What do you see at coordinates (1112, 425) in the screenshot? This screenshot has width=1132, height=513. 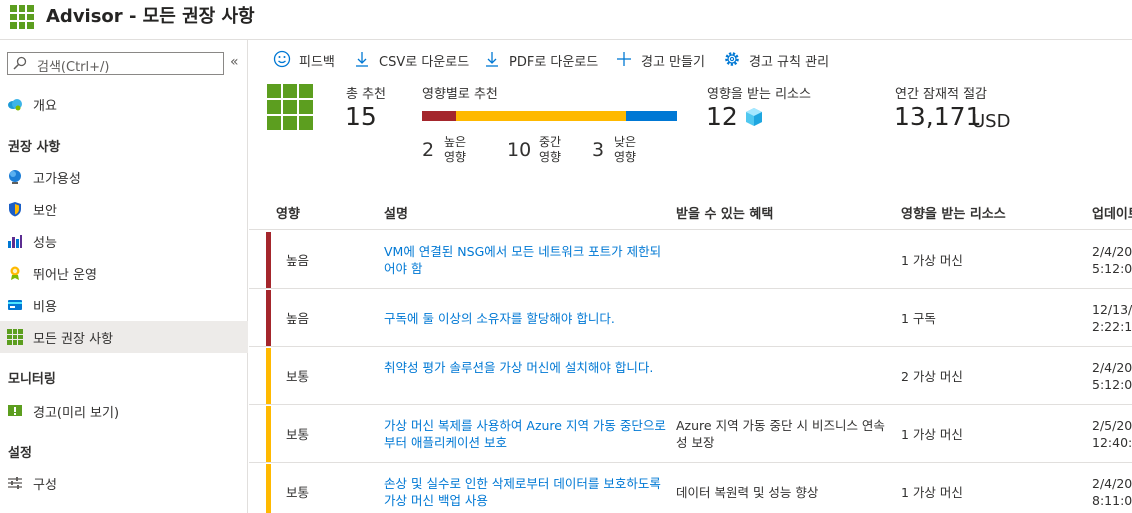 I see `updated-date: 2/5/2021` at bounding box center [1112, 425].